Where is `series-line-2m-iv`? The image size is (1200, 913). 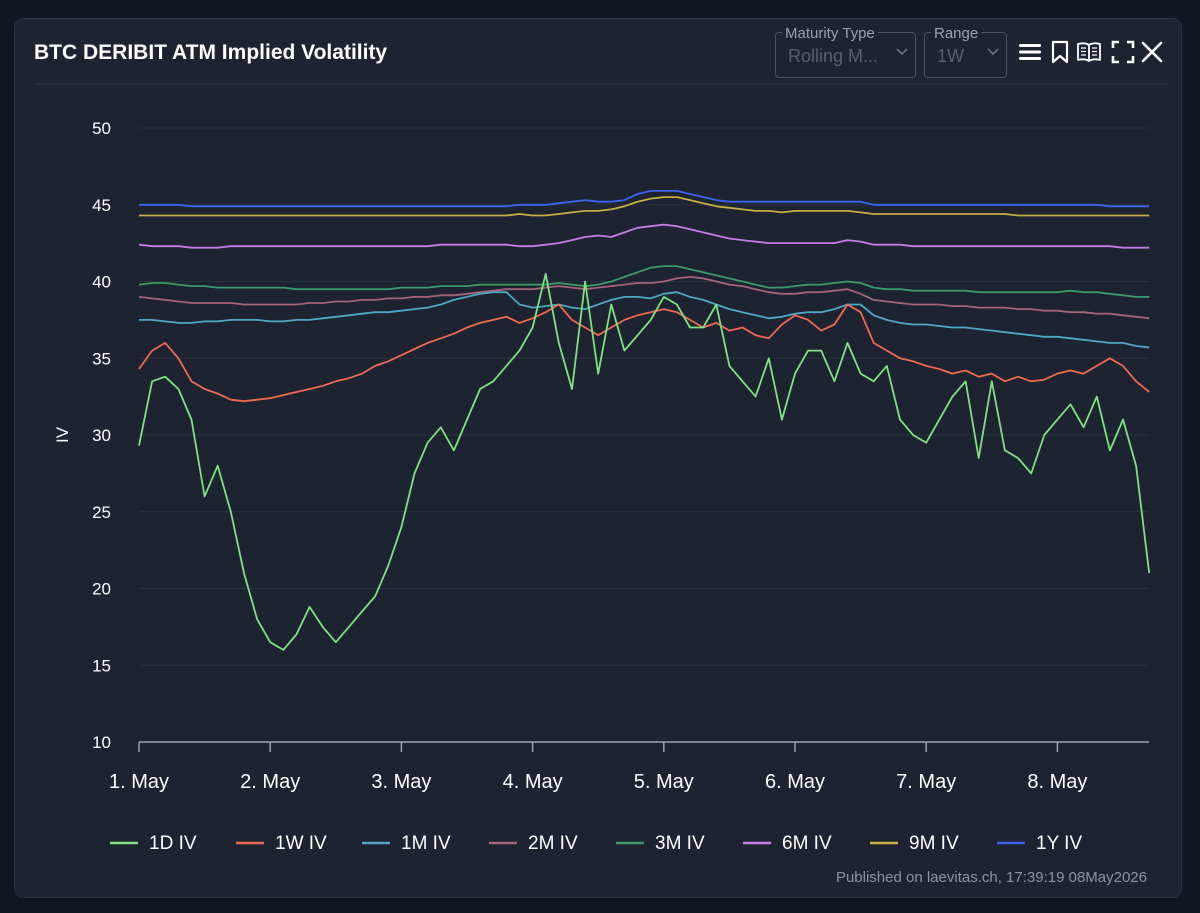 series-line-2m-iv is located at coordinates (644, 298).